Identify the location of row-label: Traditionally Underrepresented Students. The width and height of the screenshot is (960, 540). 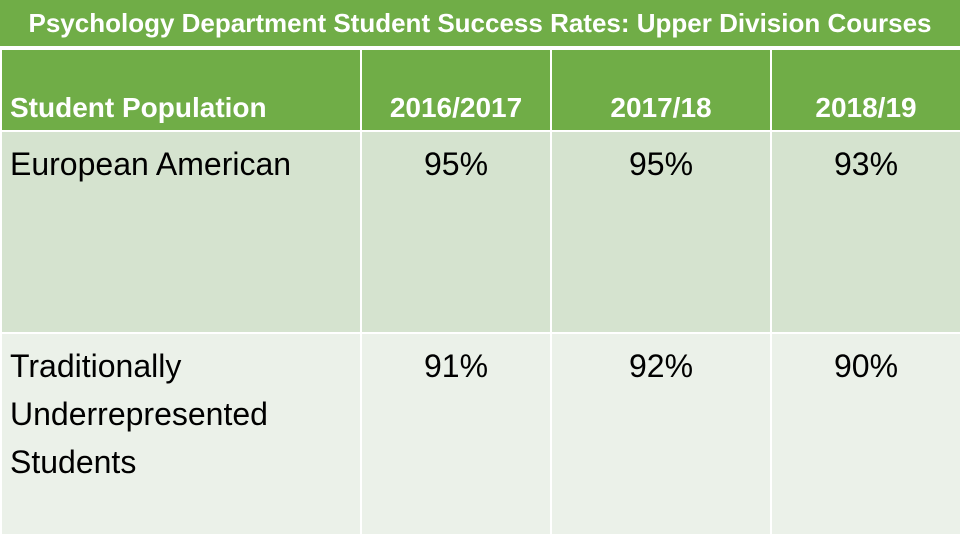
(181, 434).